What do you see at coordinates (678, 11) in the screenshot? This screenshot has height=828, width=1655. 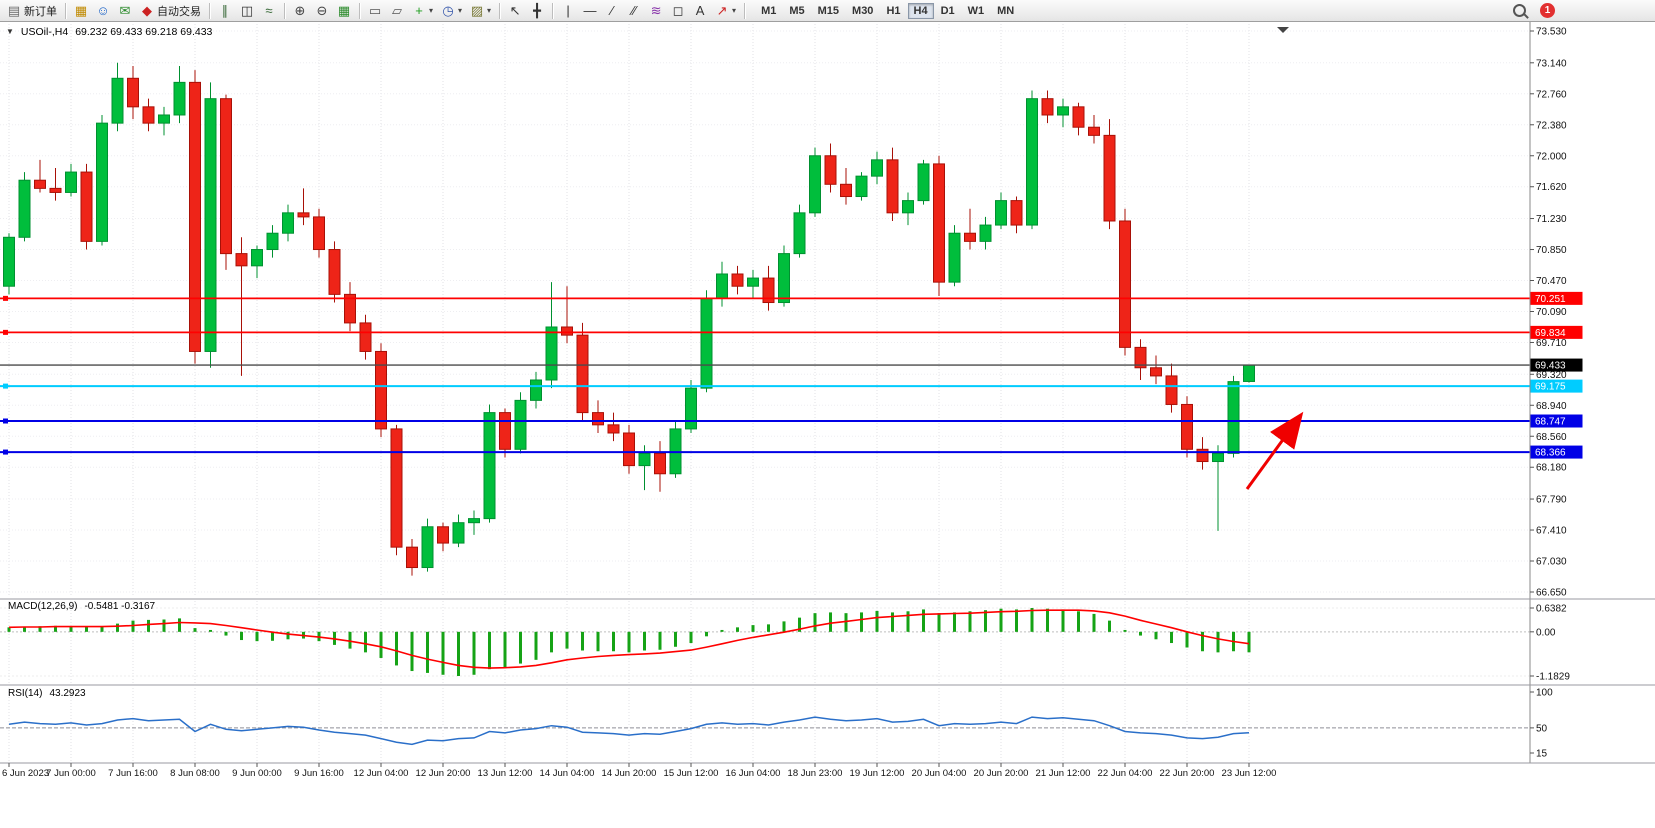 I see `shapes-button: ◻` at bounding box center [678, 11].